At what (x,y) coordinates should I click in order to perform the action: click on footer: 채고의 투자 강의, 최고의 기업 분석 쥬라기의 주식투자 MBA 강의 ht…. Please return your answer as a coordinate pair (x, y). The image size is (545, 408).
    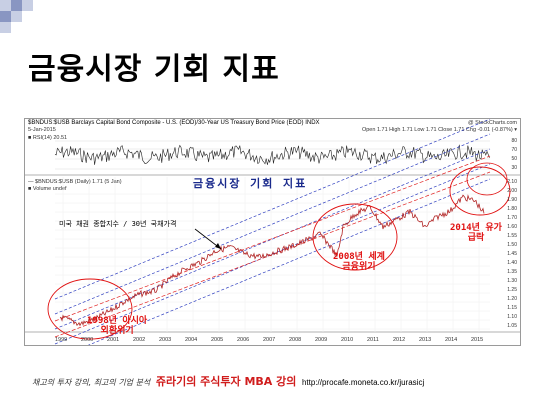
    Looking at the image, I should click on (228, 381).